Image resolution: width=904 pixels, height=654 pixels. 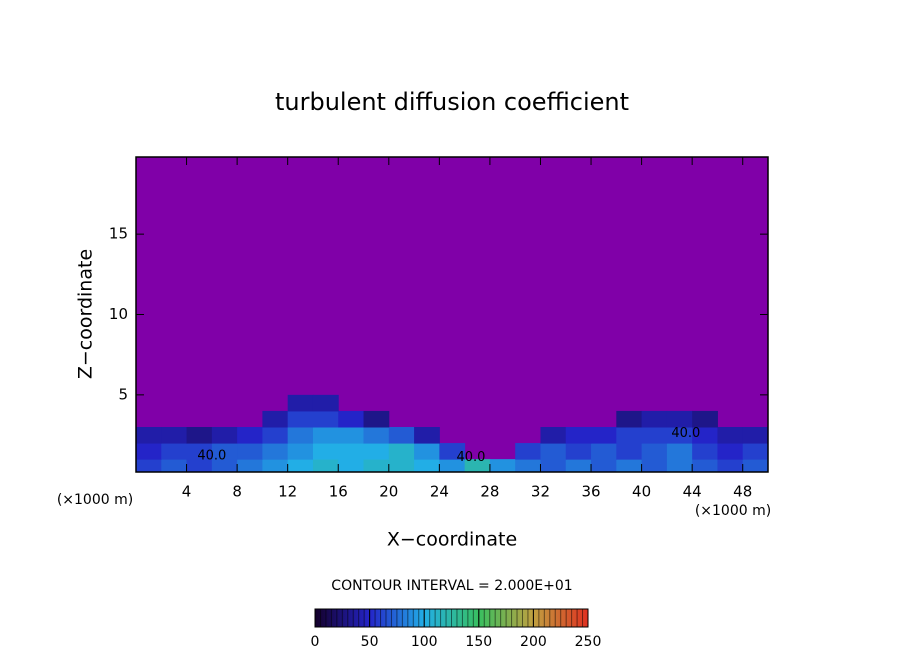 I want to click on x-tick-label: 16, so click(x=338, y=492).